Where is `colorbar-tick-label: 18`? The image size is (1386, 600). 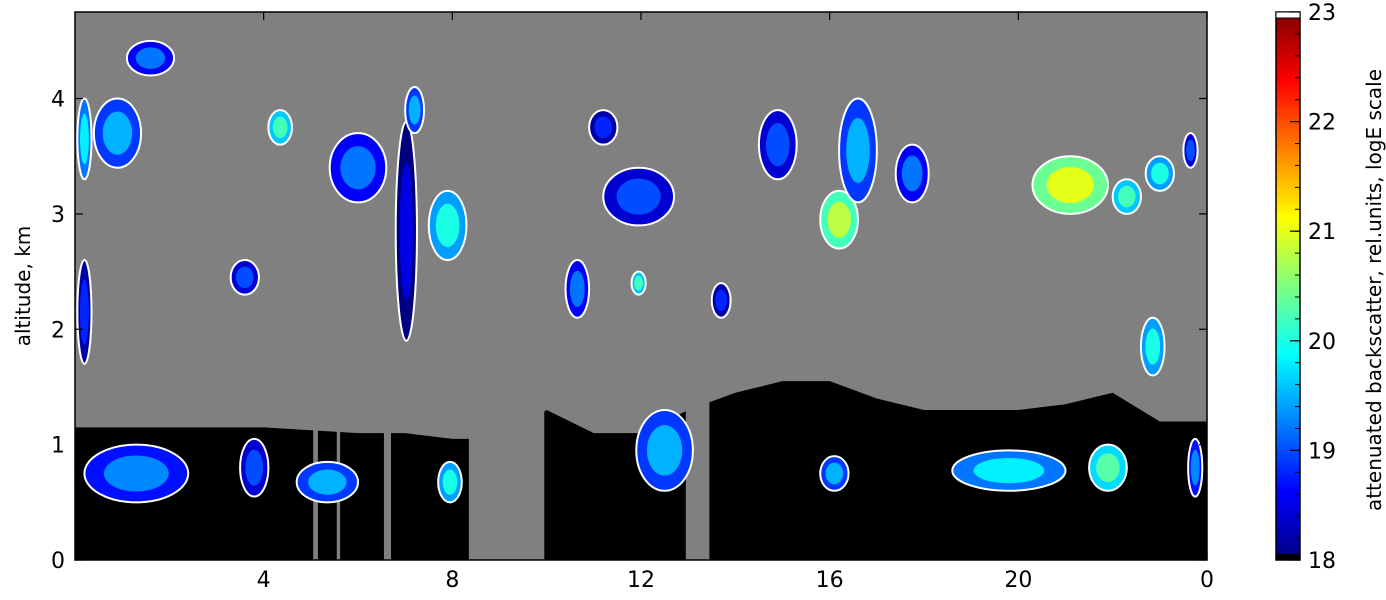
colorbar-tick-label: 18 is located at coordinates (1322, 561).